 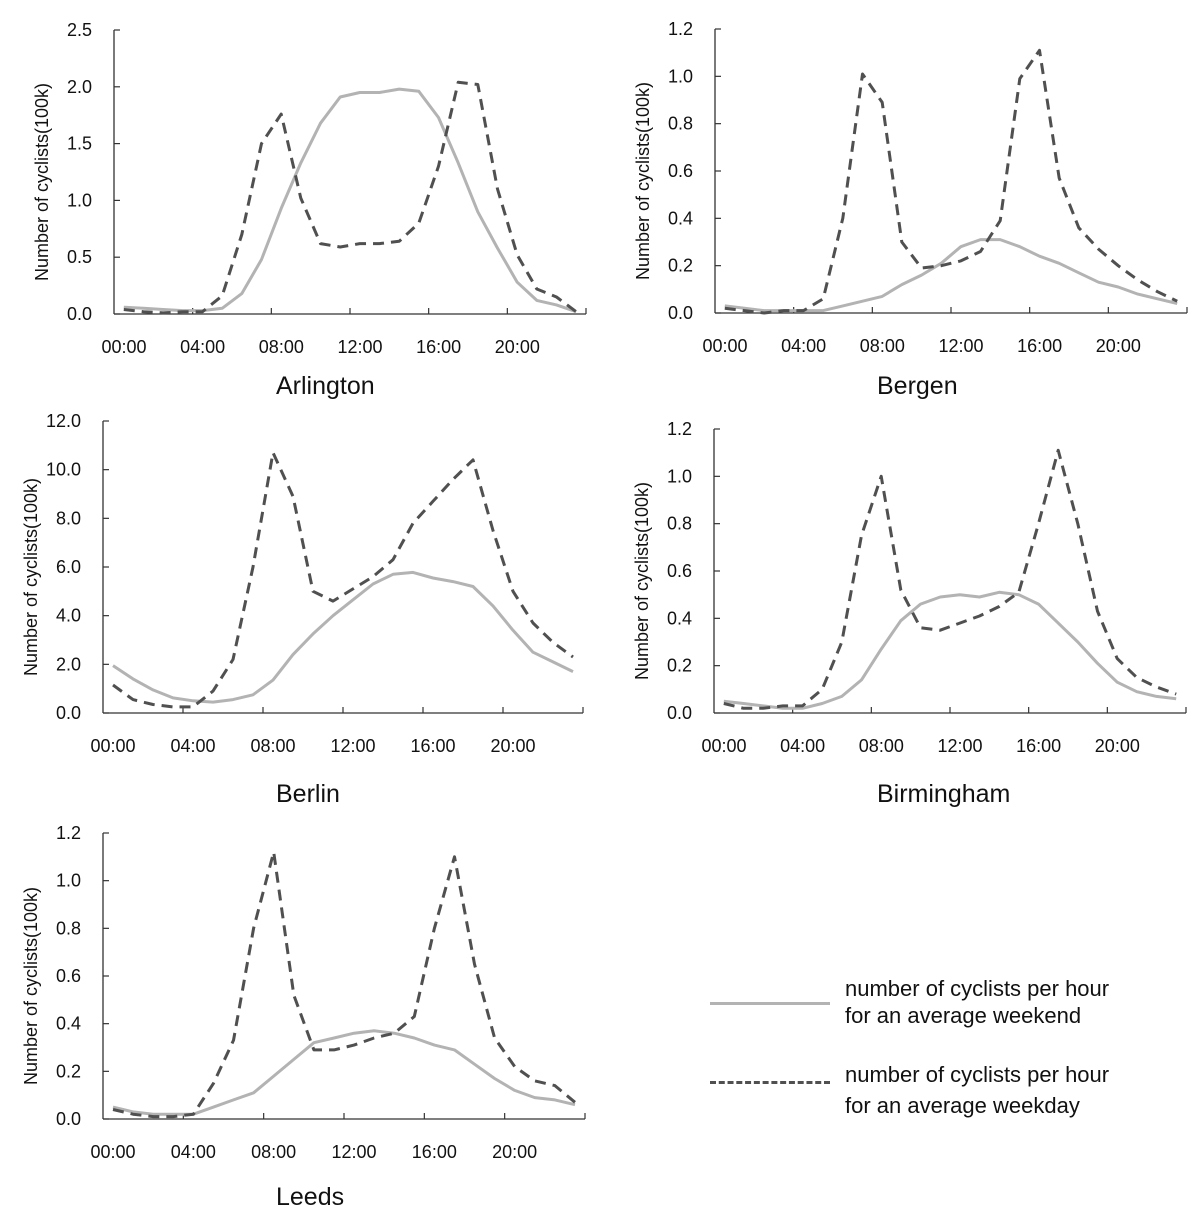 I want to click on chart-title-berlin: Berlin, so click(x=308, y=794).